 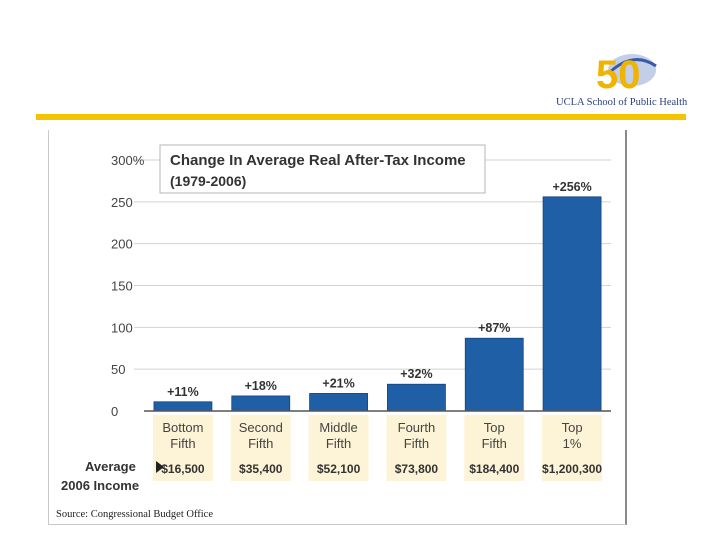 I want to click on income-value: $16,500, so click(x=183, y=469).